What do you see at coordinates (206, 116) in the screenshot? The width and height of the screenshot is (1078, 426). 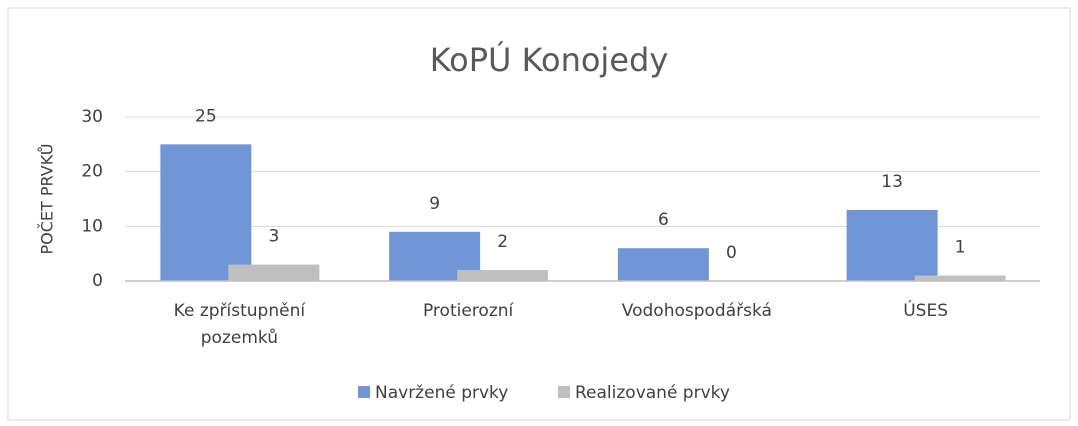 I see `data-label: 25` at bounding box center [206, 116].